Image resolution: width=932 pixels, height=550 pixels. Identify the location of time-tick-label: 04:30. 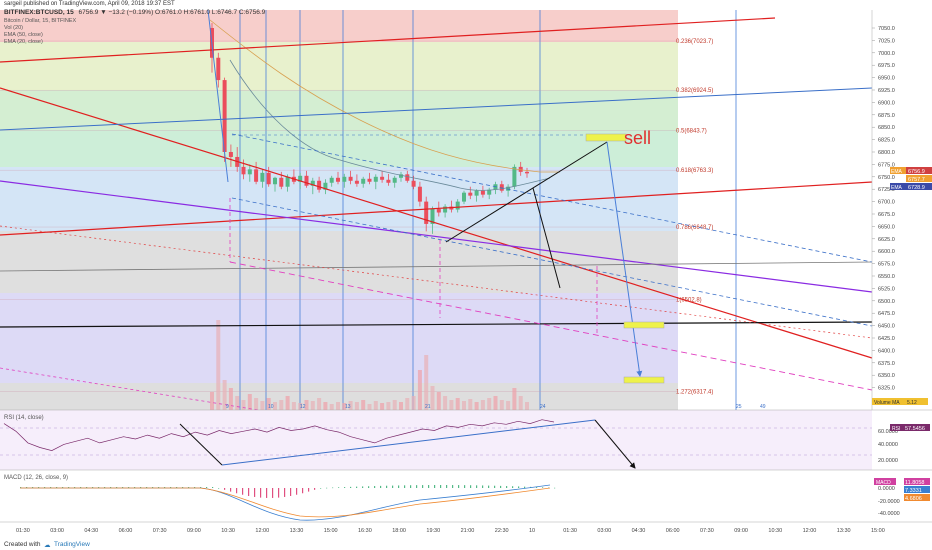
(639, 531).